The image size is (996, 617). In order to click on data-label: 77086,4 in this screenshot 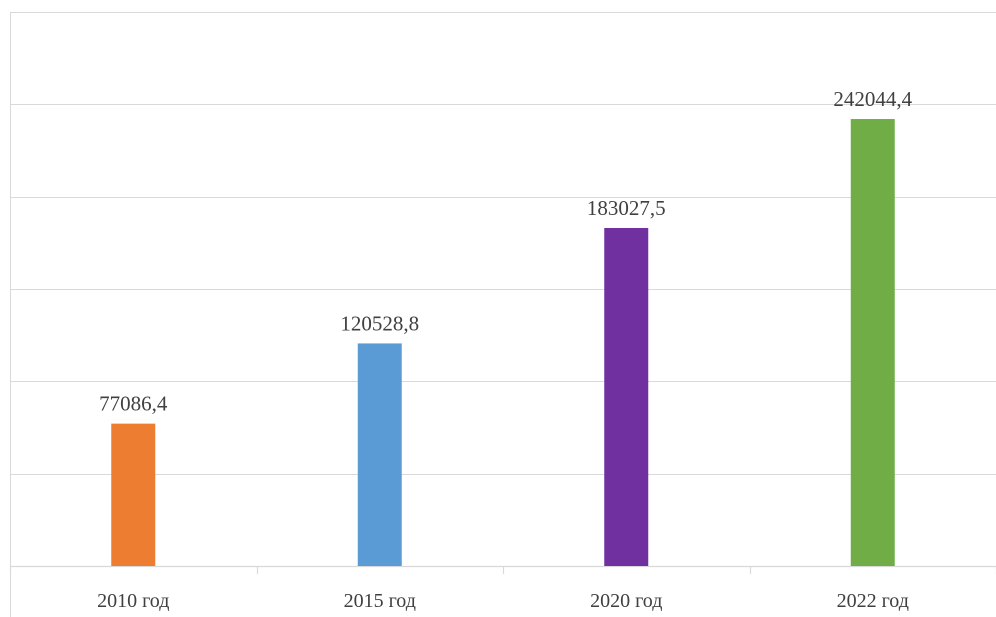, I will do `click(133, 404)`.